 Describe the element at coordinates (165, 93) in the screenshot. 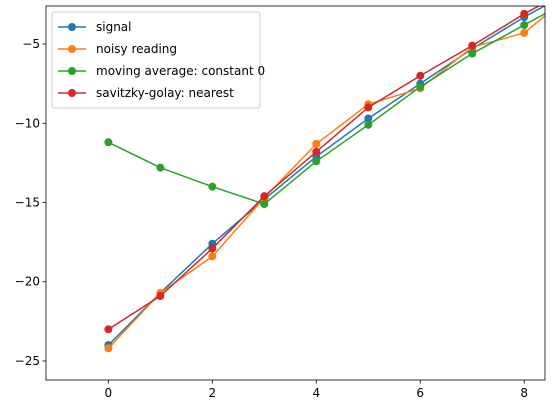

I see `legend-label: savitzky-golay: nearest` at that location.